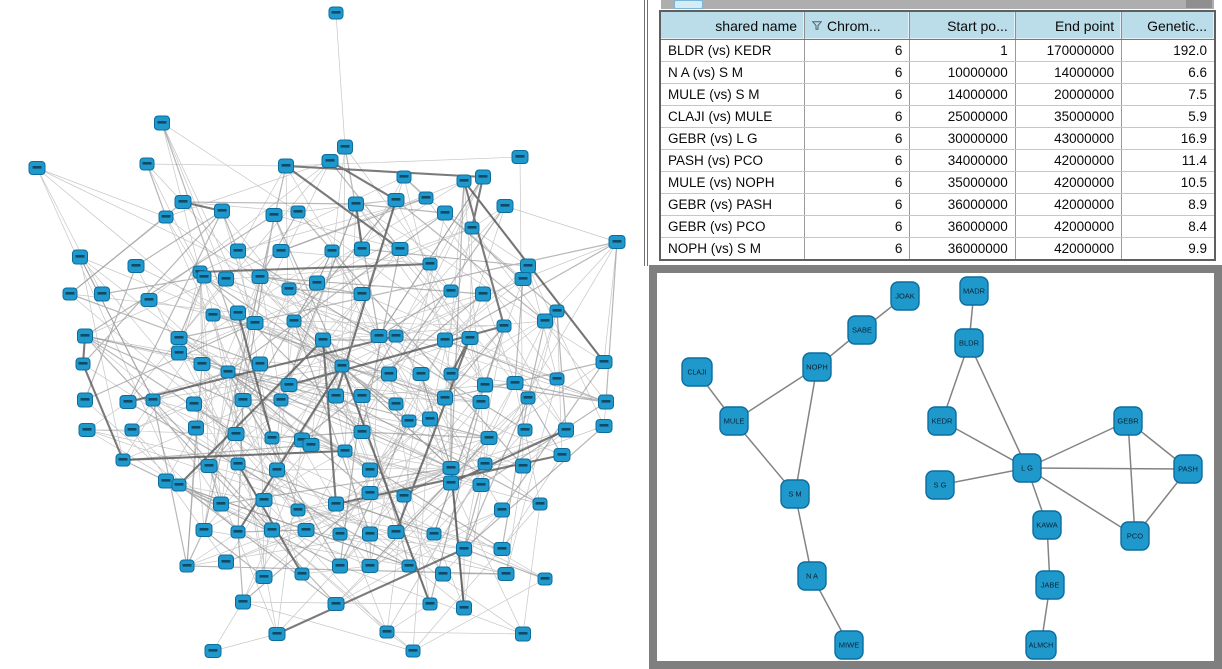 The image size is (1222, 669). I want to click on table-row: MULE (vs) NOPH 6 35000000 42000000 10.5, so click(937, 182).